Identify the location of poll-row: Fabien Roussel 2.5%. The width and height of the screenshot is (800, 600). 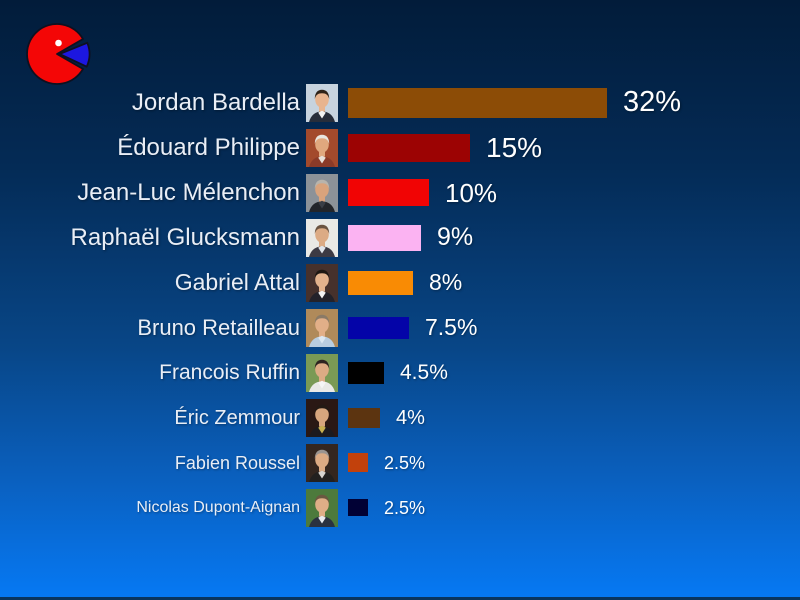
(400, 462).